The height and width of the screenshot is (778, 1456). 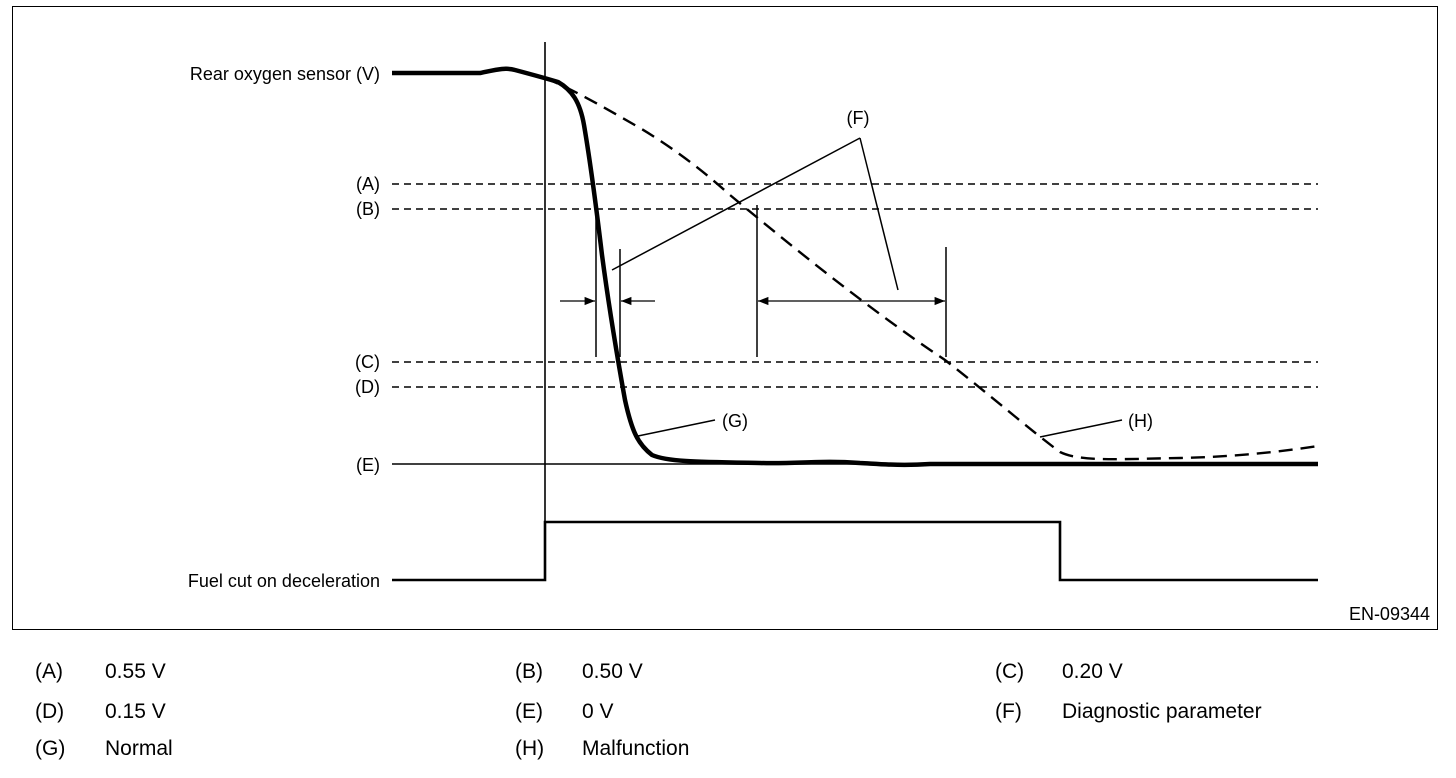 I want to click on legend-key: (D), so click(x=50, y=711).